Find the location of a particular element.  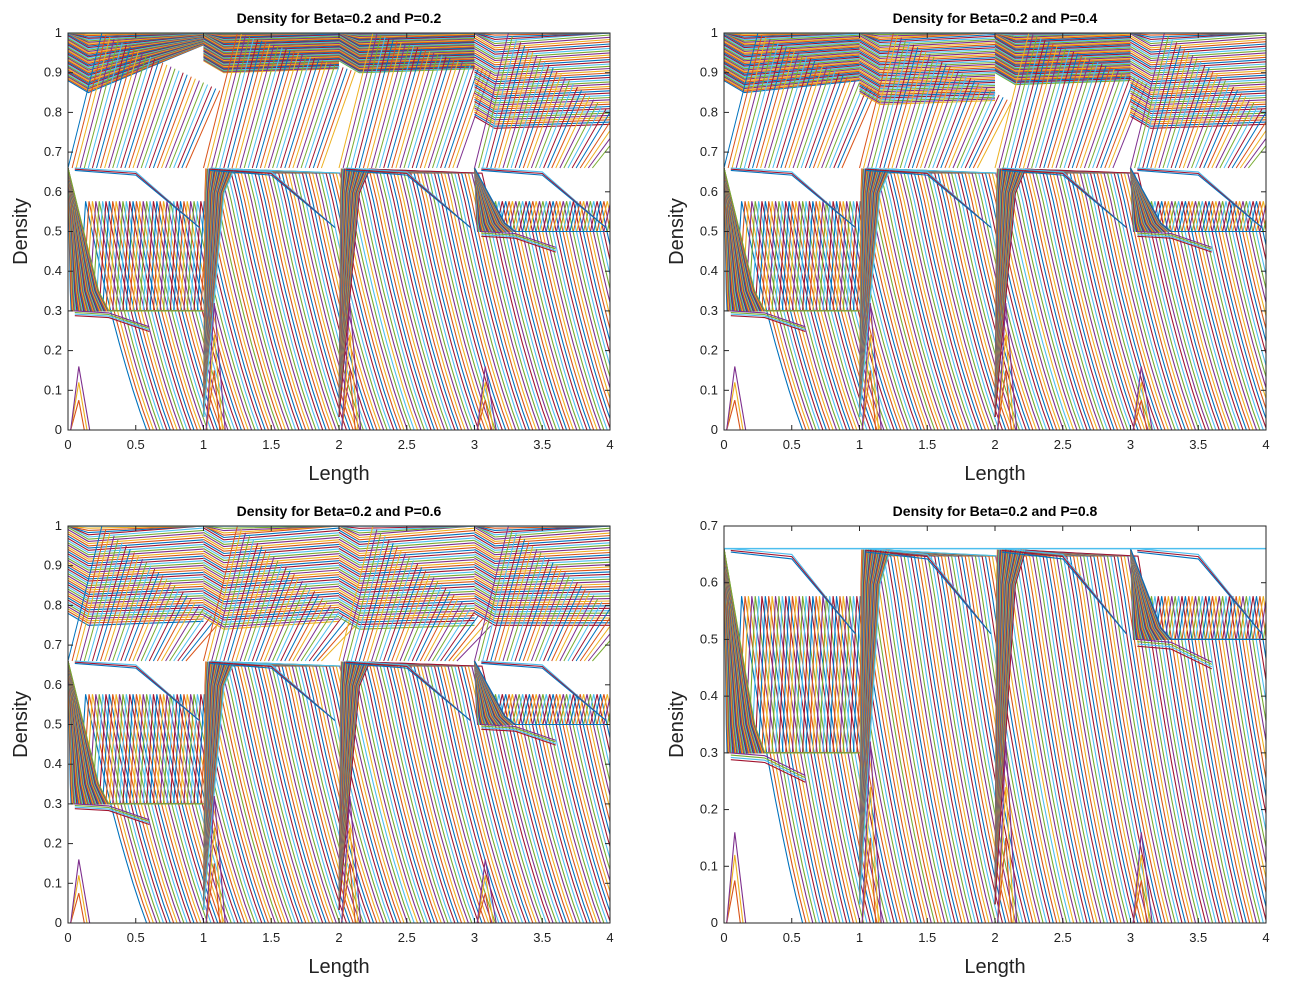

y-axis-label: Density is located at coordinates (21, 231).